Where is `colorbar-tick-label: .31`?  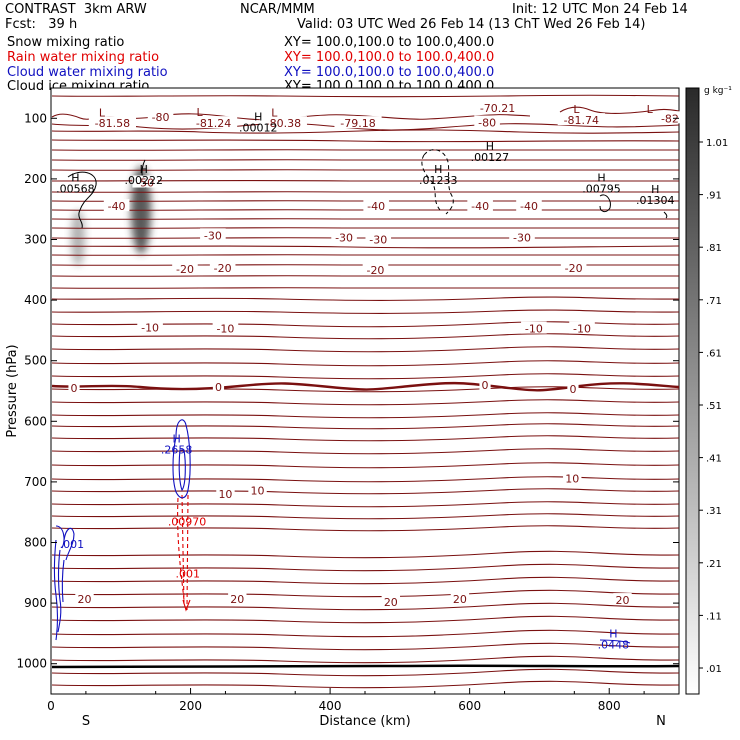
colorbar-tick-label: .31 is located at coordinates (714, 511).